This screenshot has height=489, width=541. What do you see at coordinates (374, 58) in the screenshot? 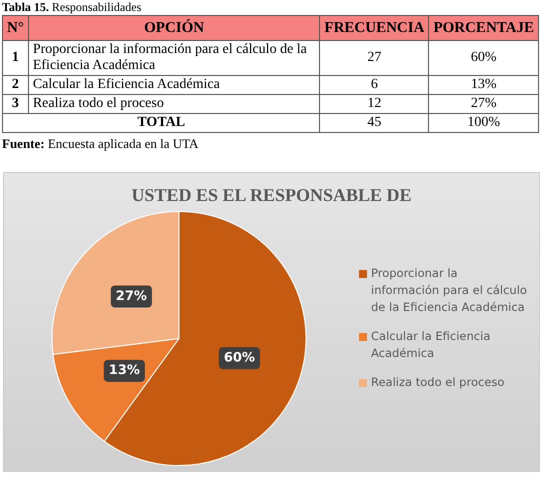
I see `data-label: 27` at bounding box center [374, 58].